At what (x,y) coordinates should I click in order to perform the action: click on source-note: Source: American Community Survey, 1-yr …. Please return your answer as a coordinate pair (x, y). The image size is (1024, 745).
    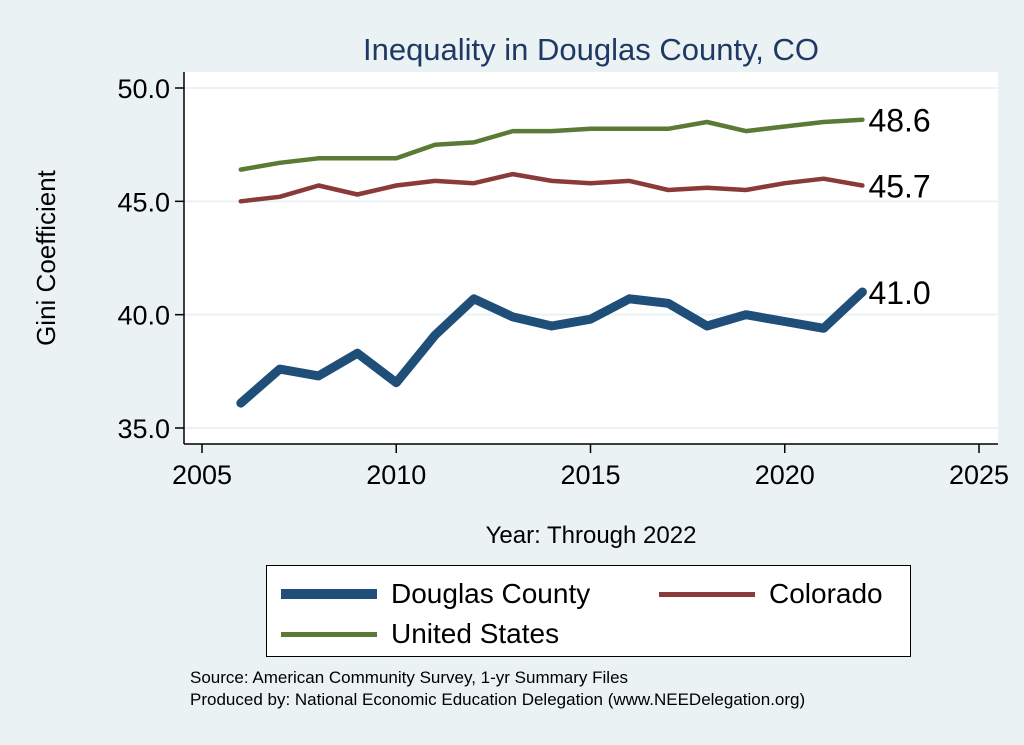
    Looking at the image, I should click on (409, 677).